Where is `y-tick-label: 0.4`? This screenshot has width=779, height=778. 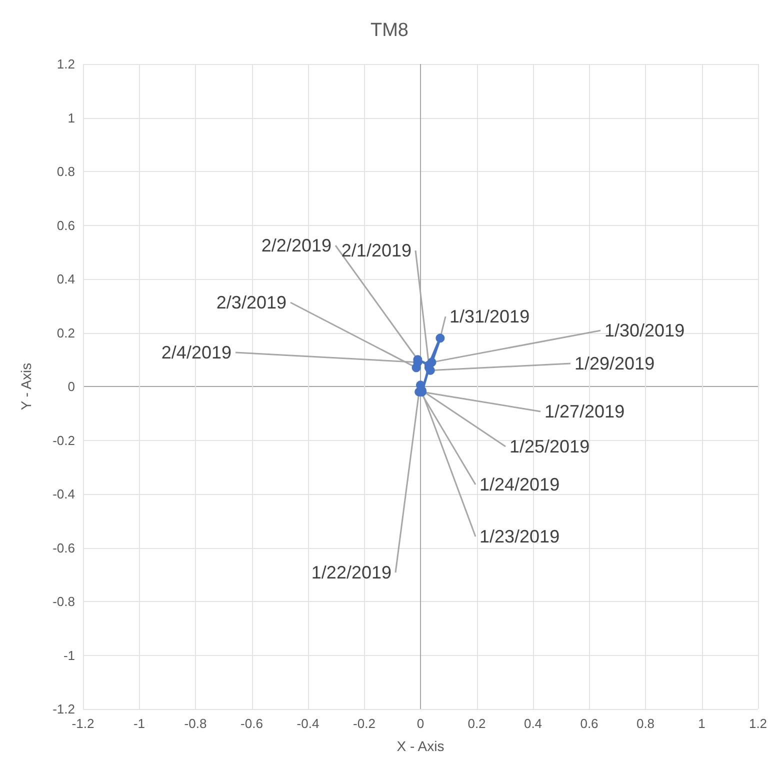
y-tick-label: 0.4 is located at coordinates (65, 279).